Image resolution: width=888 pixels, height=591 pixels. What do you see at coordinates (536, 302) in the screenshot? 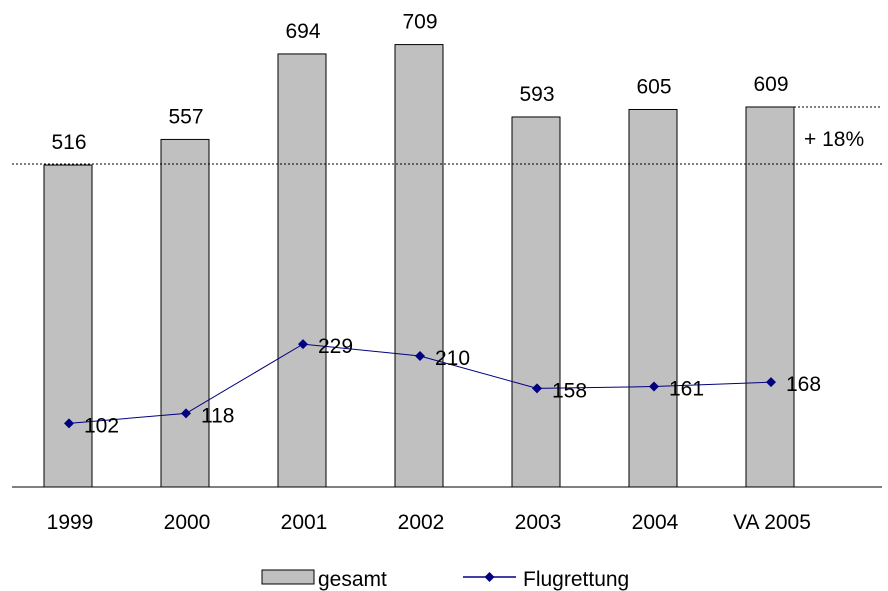
I see `bar-2003` at bounding box center [536, 302].